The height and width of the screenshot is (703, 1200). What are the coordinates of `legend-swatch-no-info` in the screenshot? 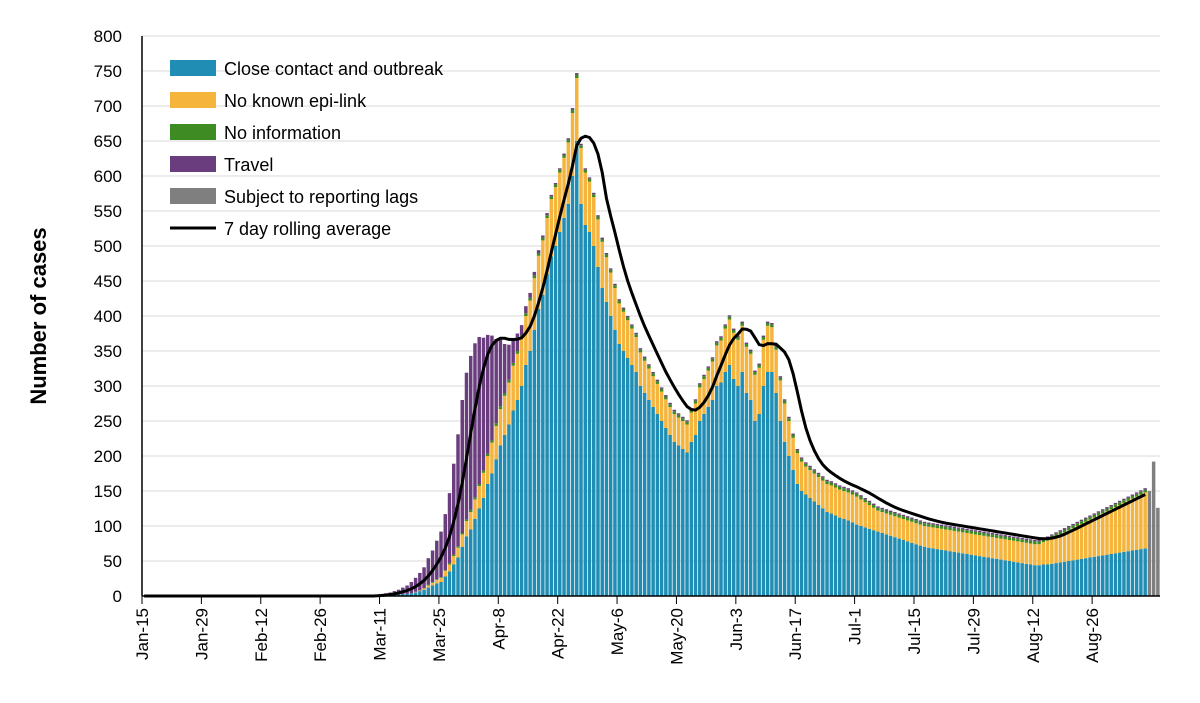 It's located at (193, 132).